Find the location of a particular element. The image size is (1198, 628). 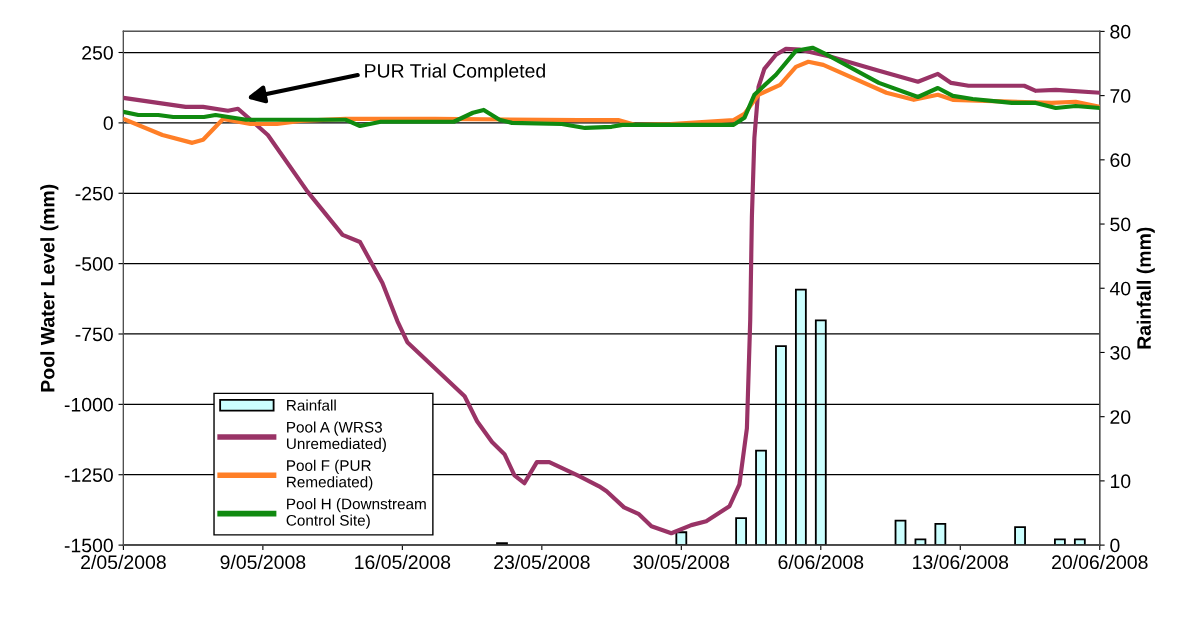

y2-tick-label: 40 is located at coordinates (1120, 288).